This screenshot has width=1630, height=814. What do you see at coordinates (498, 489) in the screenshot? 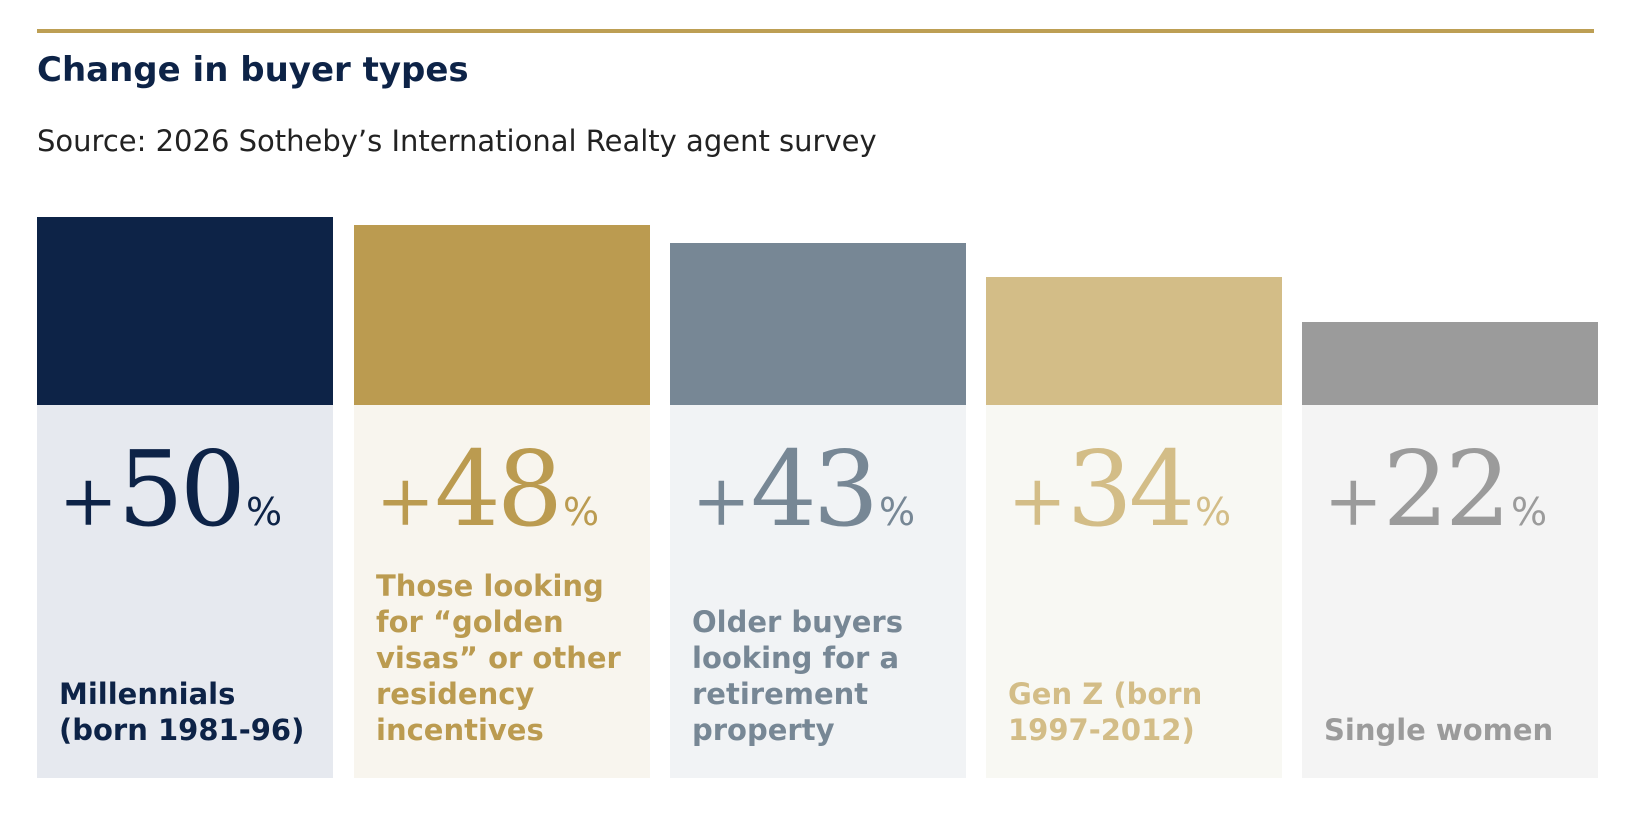
I see `data-label-number: 48` at bounding box center [498, 489].